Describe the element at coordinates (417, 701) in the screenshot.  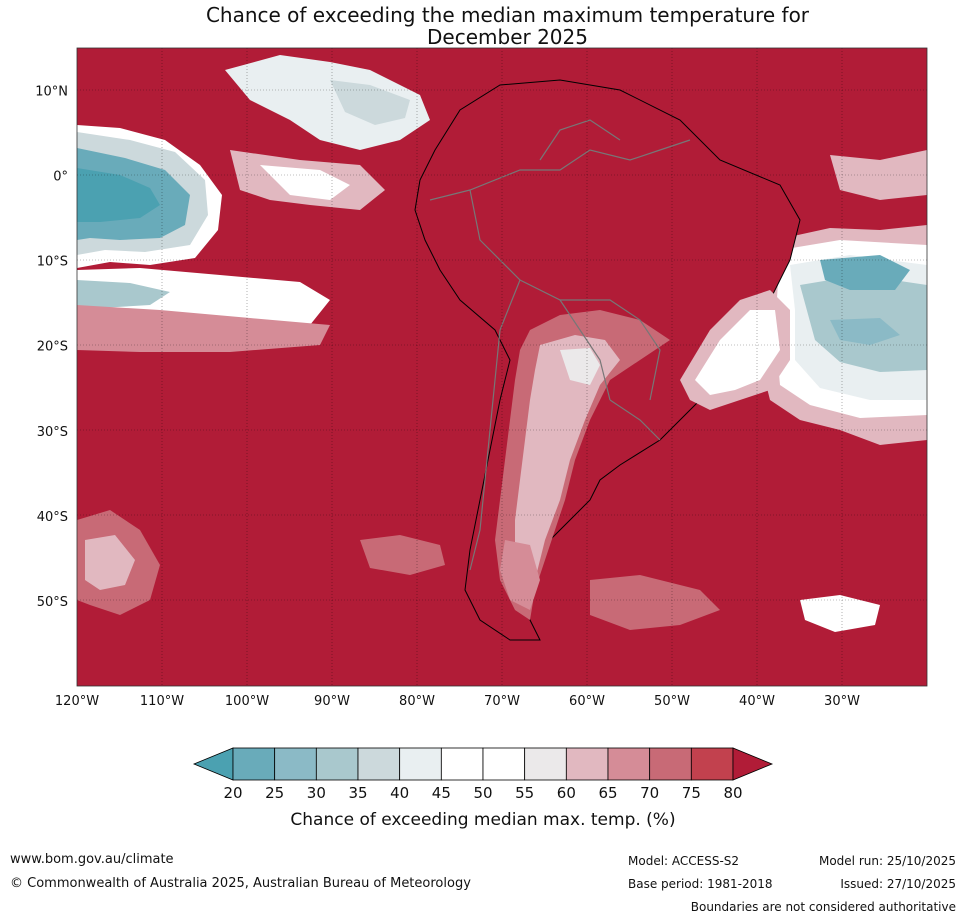
I see `lon-tick-label: 80°W` at that location.